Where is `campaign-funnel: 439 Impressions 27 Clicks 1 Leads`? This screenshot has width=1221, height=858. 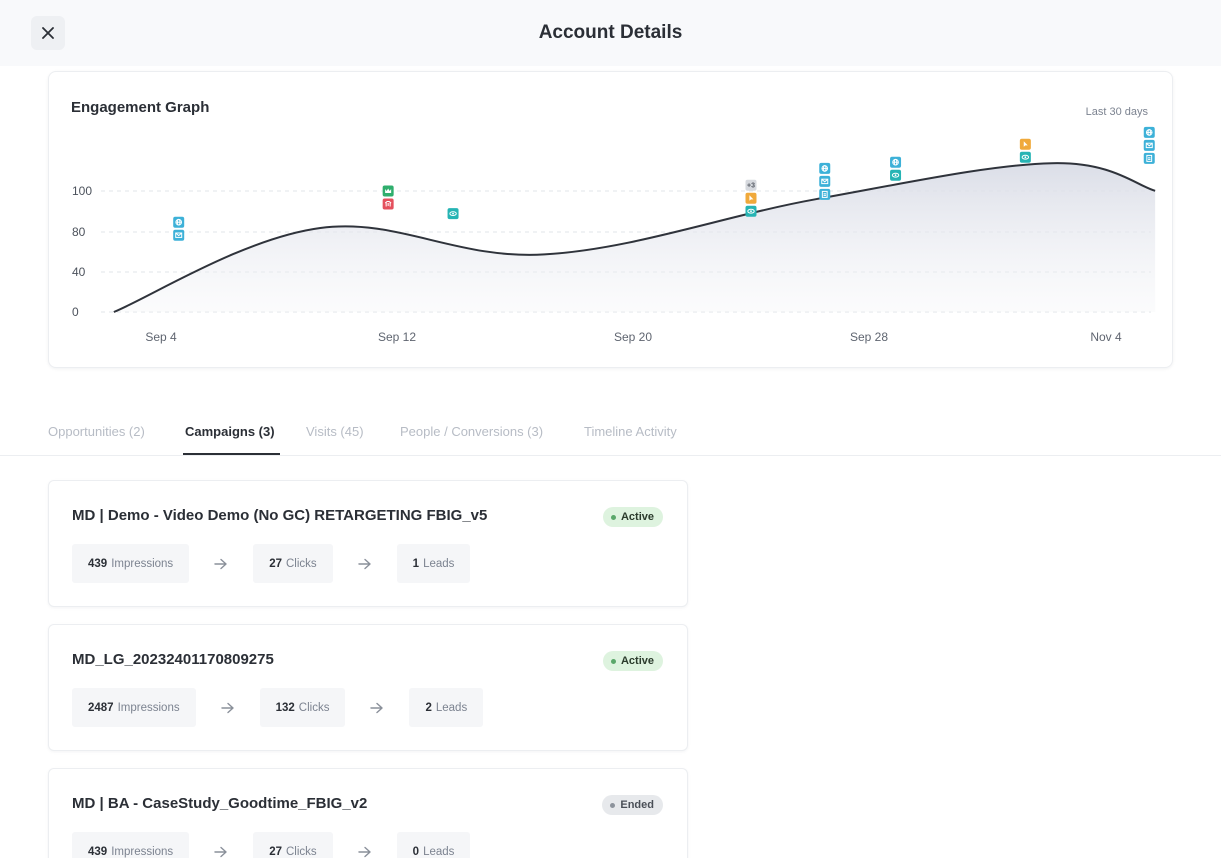 campaign-funnel: 439 Impressions 27 Clicks 1 Leads is located at coordinates (271, 563).